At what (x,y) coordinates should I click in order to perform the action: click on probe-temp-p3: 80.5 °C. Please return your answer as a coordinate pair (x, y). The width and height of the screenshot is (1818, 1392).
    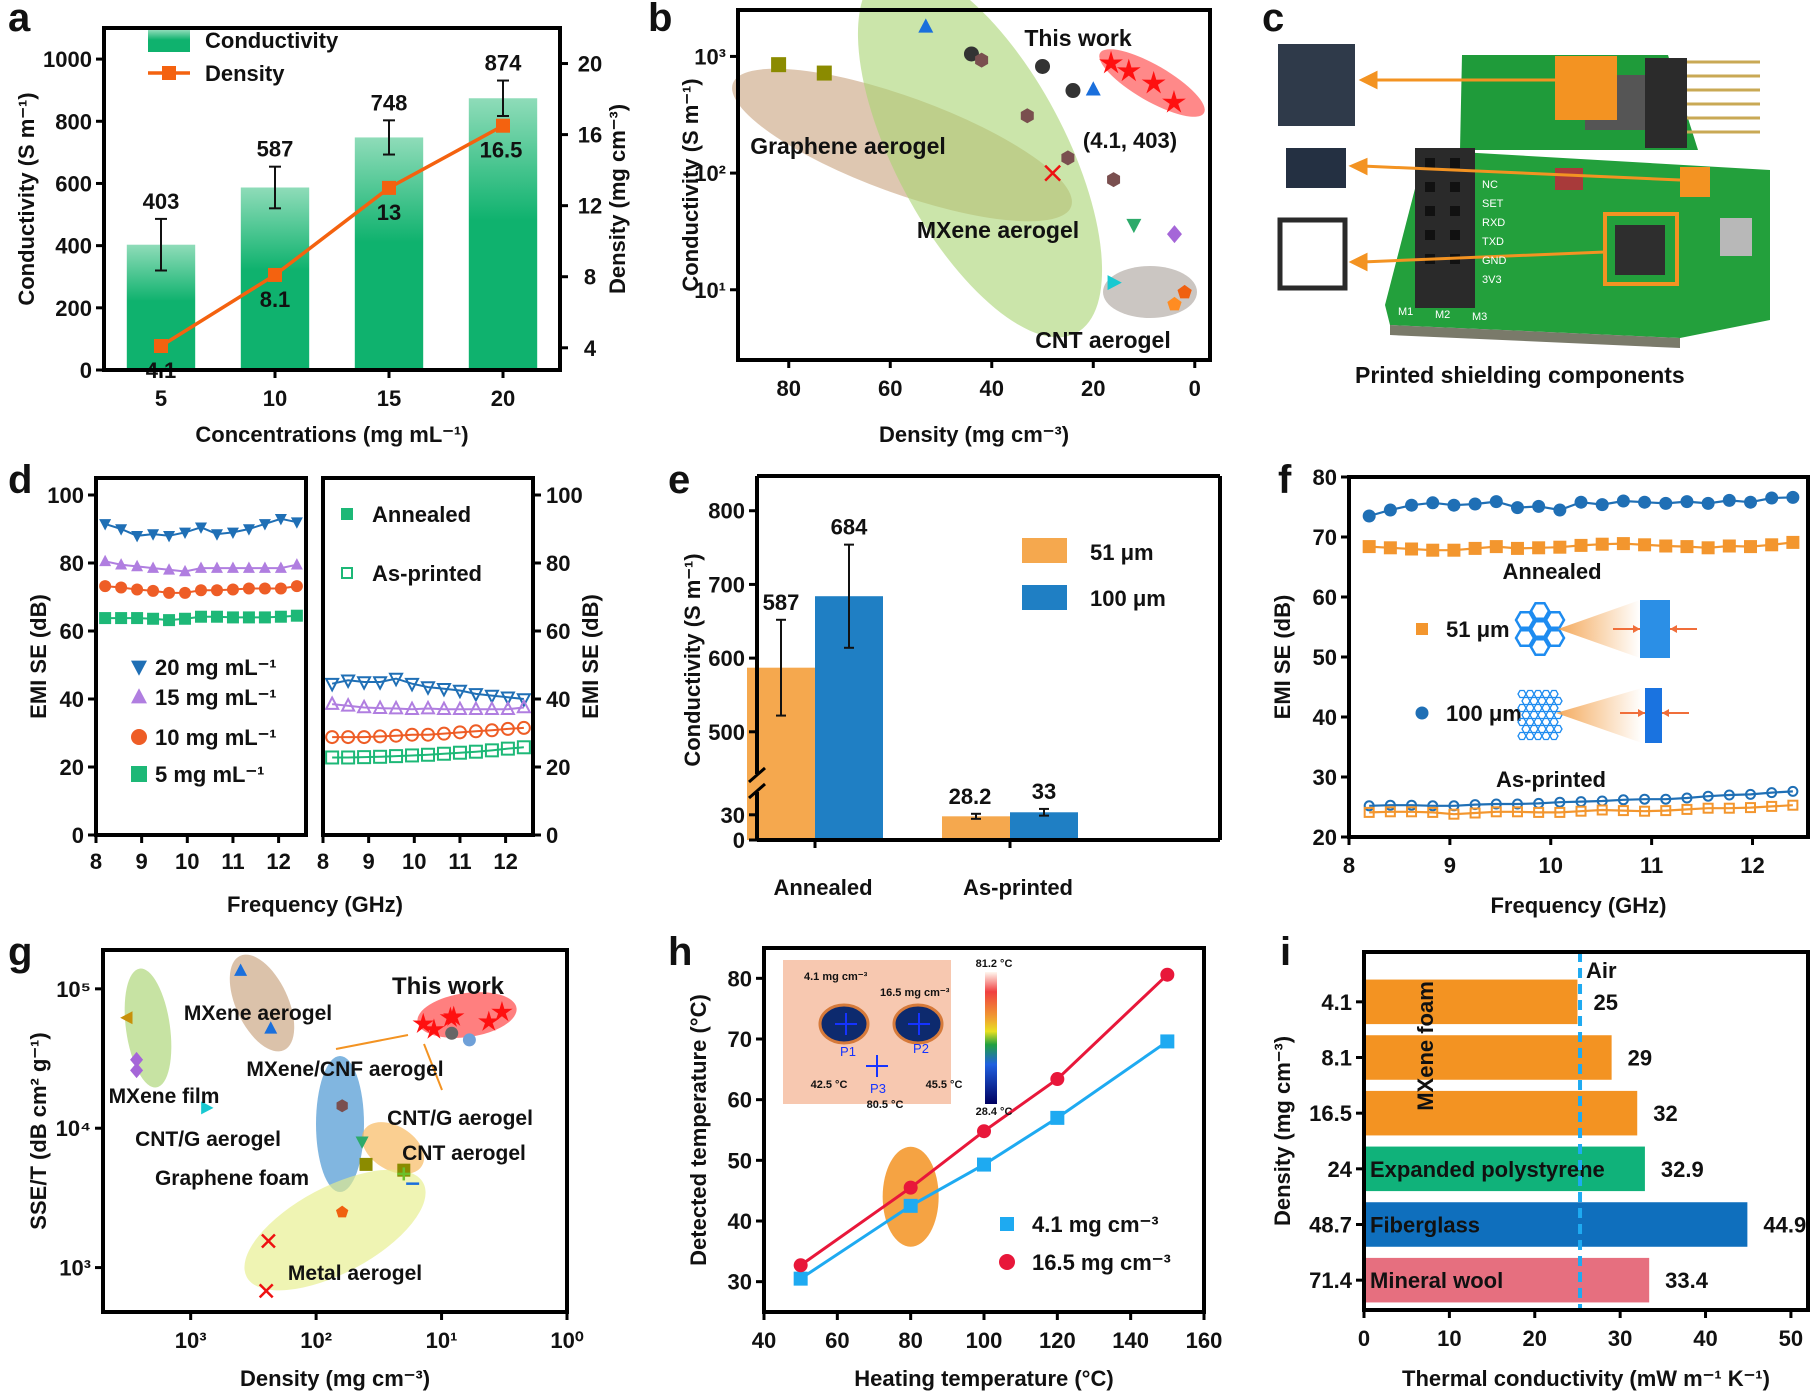
    Looking at the image, I should click on (885, 1105).